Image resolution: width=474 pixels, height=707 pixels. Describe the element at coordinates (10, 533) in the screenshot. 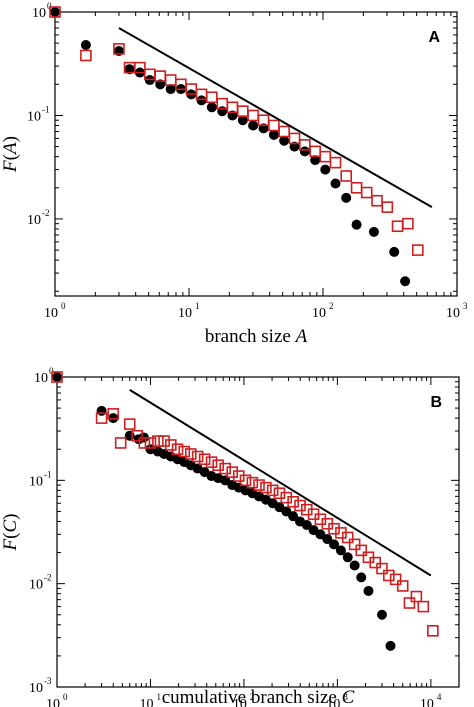

I see `y-axis-label: F(C)` at that location.